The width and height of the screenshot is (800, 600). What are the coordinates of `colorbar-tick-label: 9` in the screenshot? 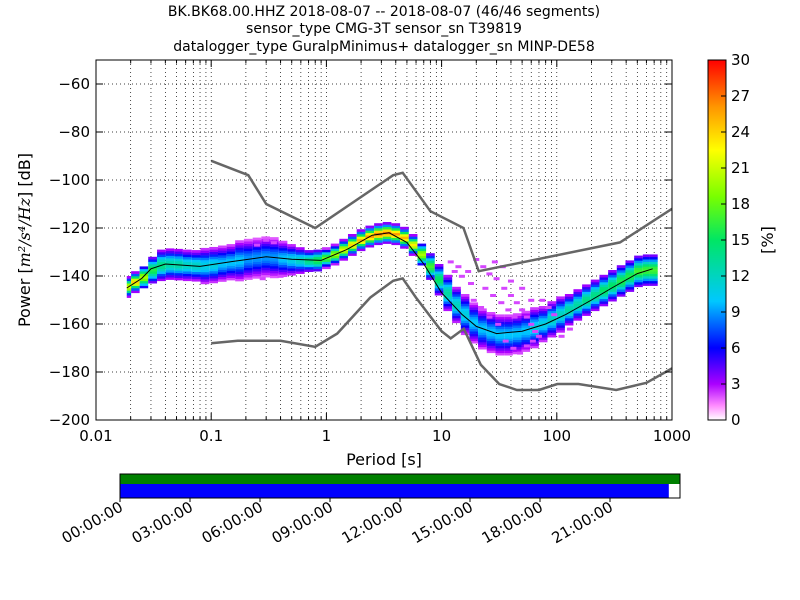 It's located at (736, 312).